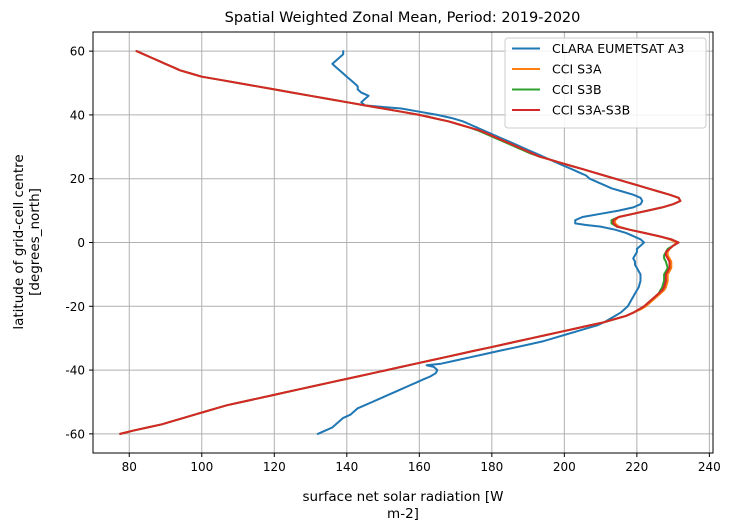  What do you see at coordinates (77, 115) in the screenshot?
I see `y-tick-label: 40` at bounding box center [77, 115].